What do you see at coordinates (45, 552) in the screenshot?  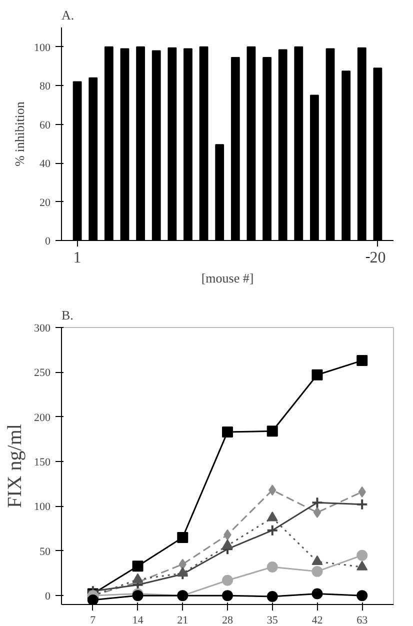 I see `y-tick-label: 50` at bounding box center [45, 552].